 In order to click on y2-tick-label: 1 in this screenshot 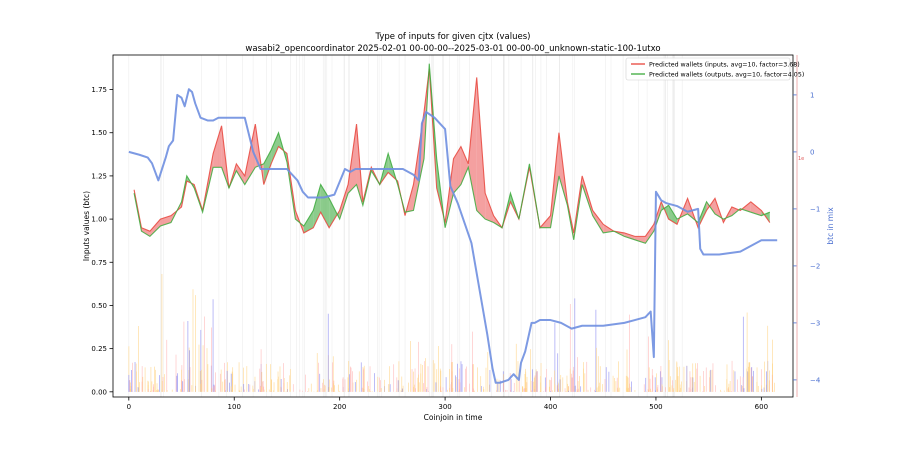, I will do `click(812, 95)`.